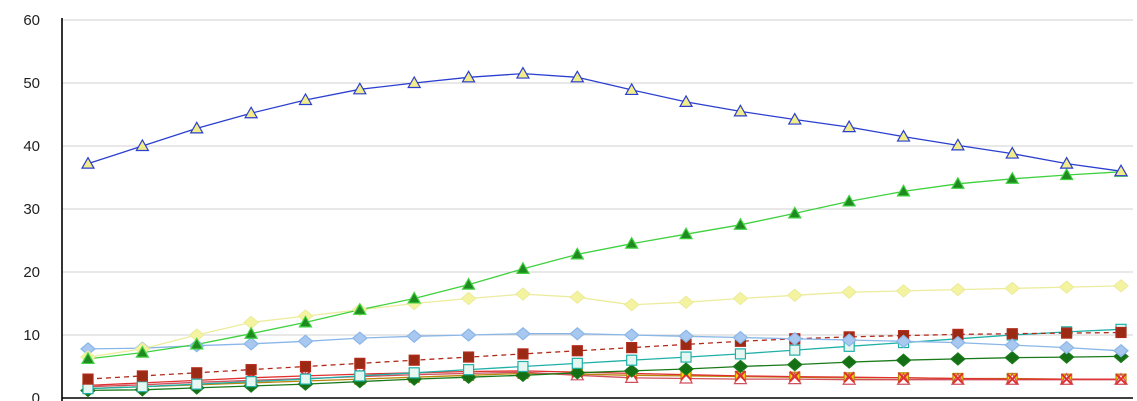 The width and height of the screenshot is (1137, 401). I want to click on y-tick-labels: 0 10 20 30 40 50 60, so click(31, 206).